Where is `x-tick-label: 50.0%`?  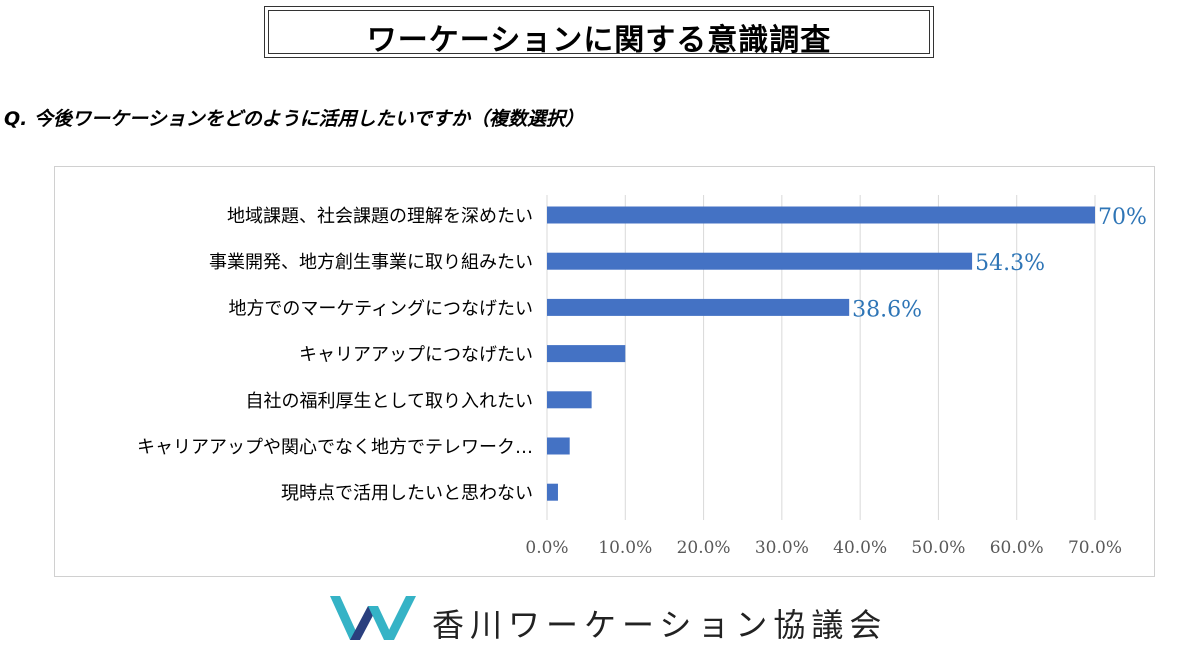 x-tick-label: 50.0% is located at coordinates (938, 548).